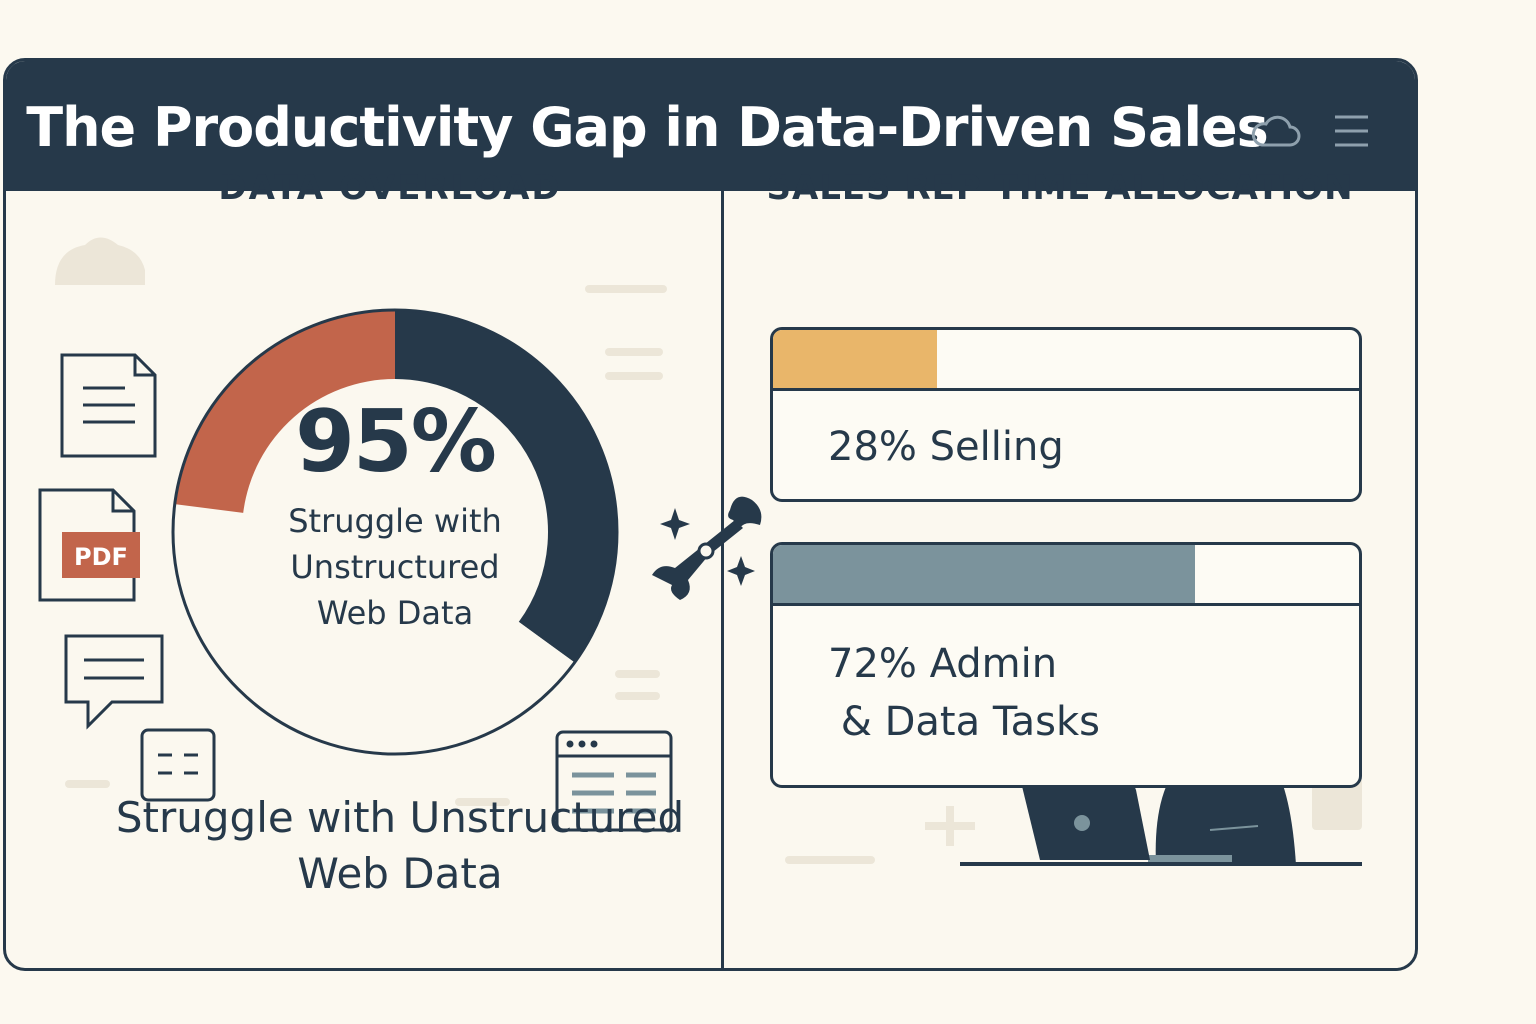 This screenshot has width=1536, height=1024. I want to click on tools-icon, so click(707, 548).